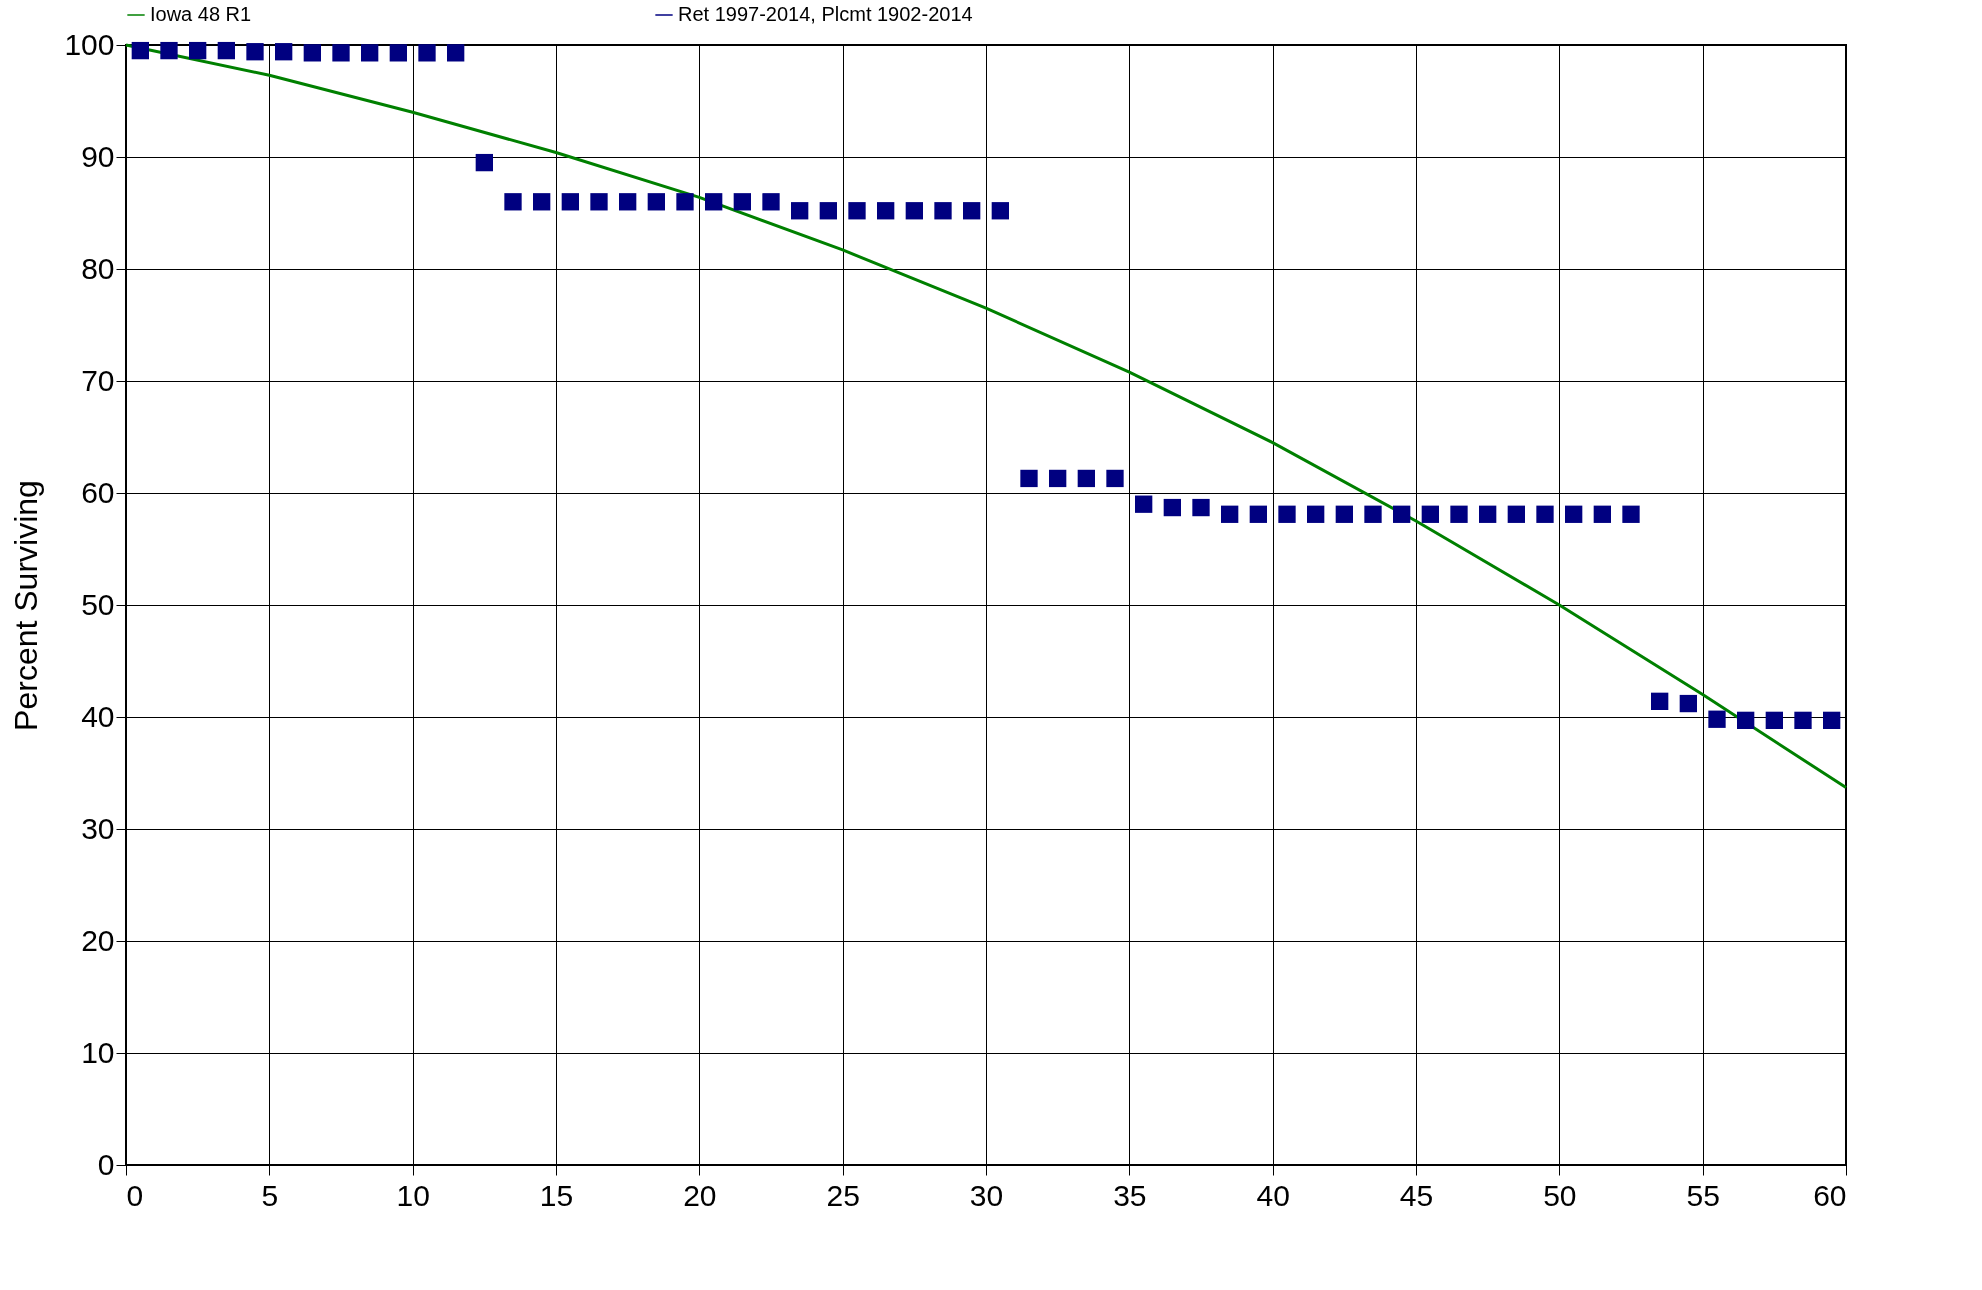 This screenshot has width=1982, height=1290. I want to click on y-tick-label: 80, so click(98, 268).